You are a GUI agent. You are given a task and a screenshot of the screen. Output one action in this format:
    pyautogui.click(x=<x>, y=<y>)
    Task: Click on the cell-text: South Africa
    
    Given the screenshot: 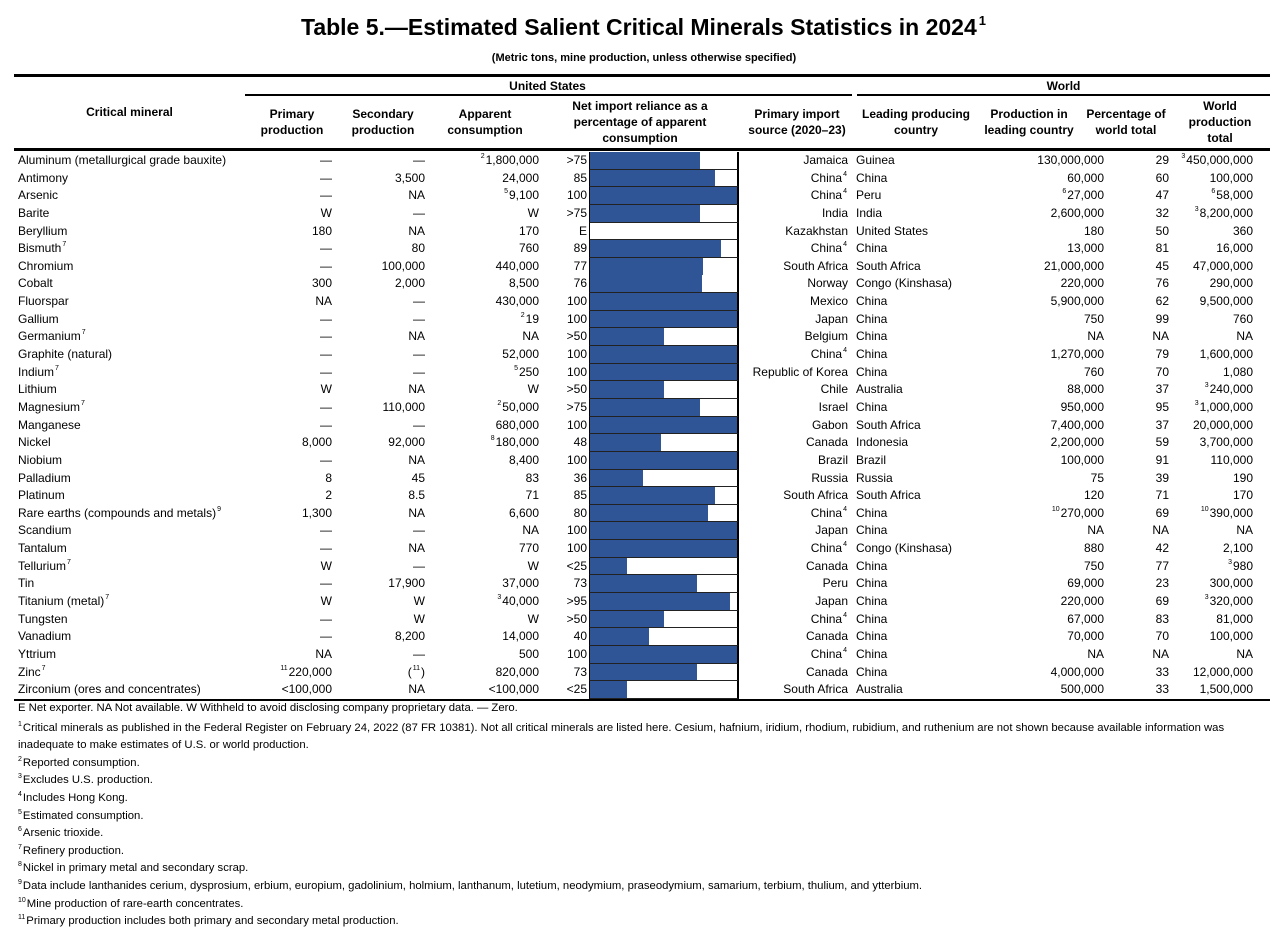 What is the action you would take?
    pyautogui.click(x=815, y=495)
    